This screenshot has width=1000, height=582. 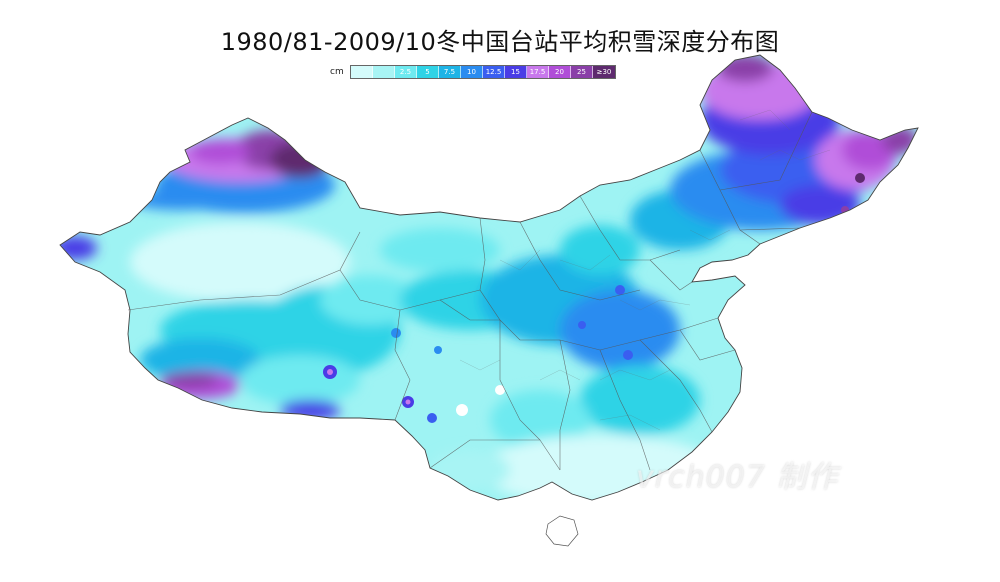 I want to click on map-title: 1980/81-2009/10冬中国台站平均积雪深度分布图, so click(x=500, y=42).